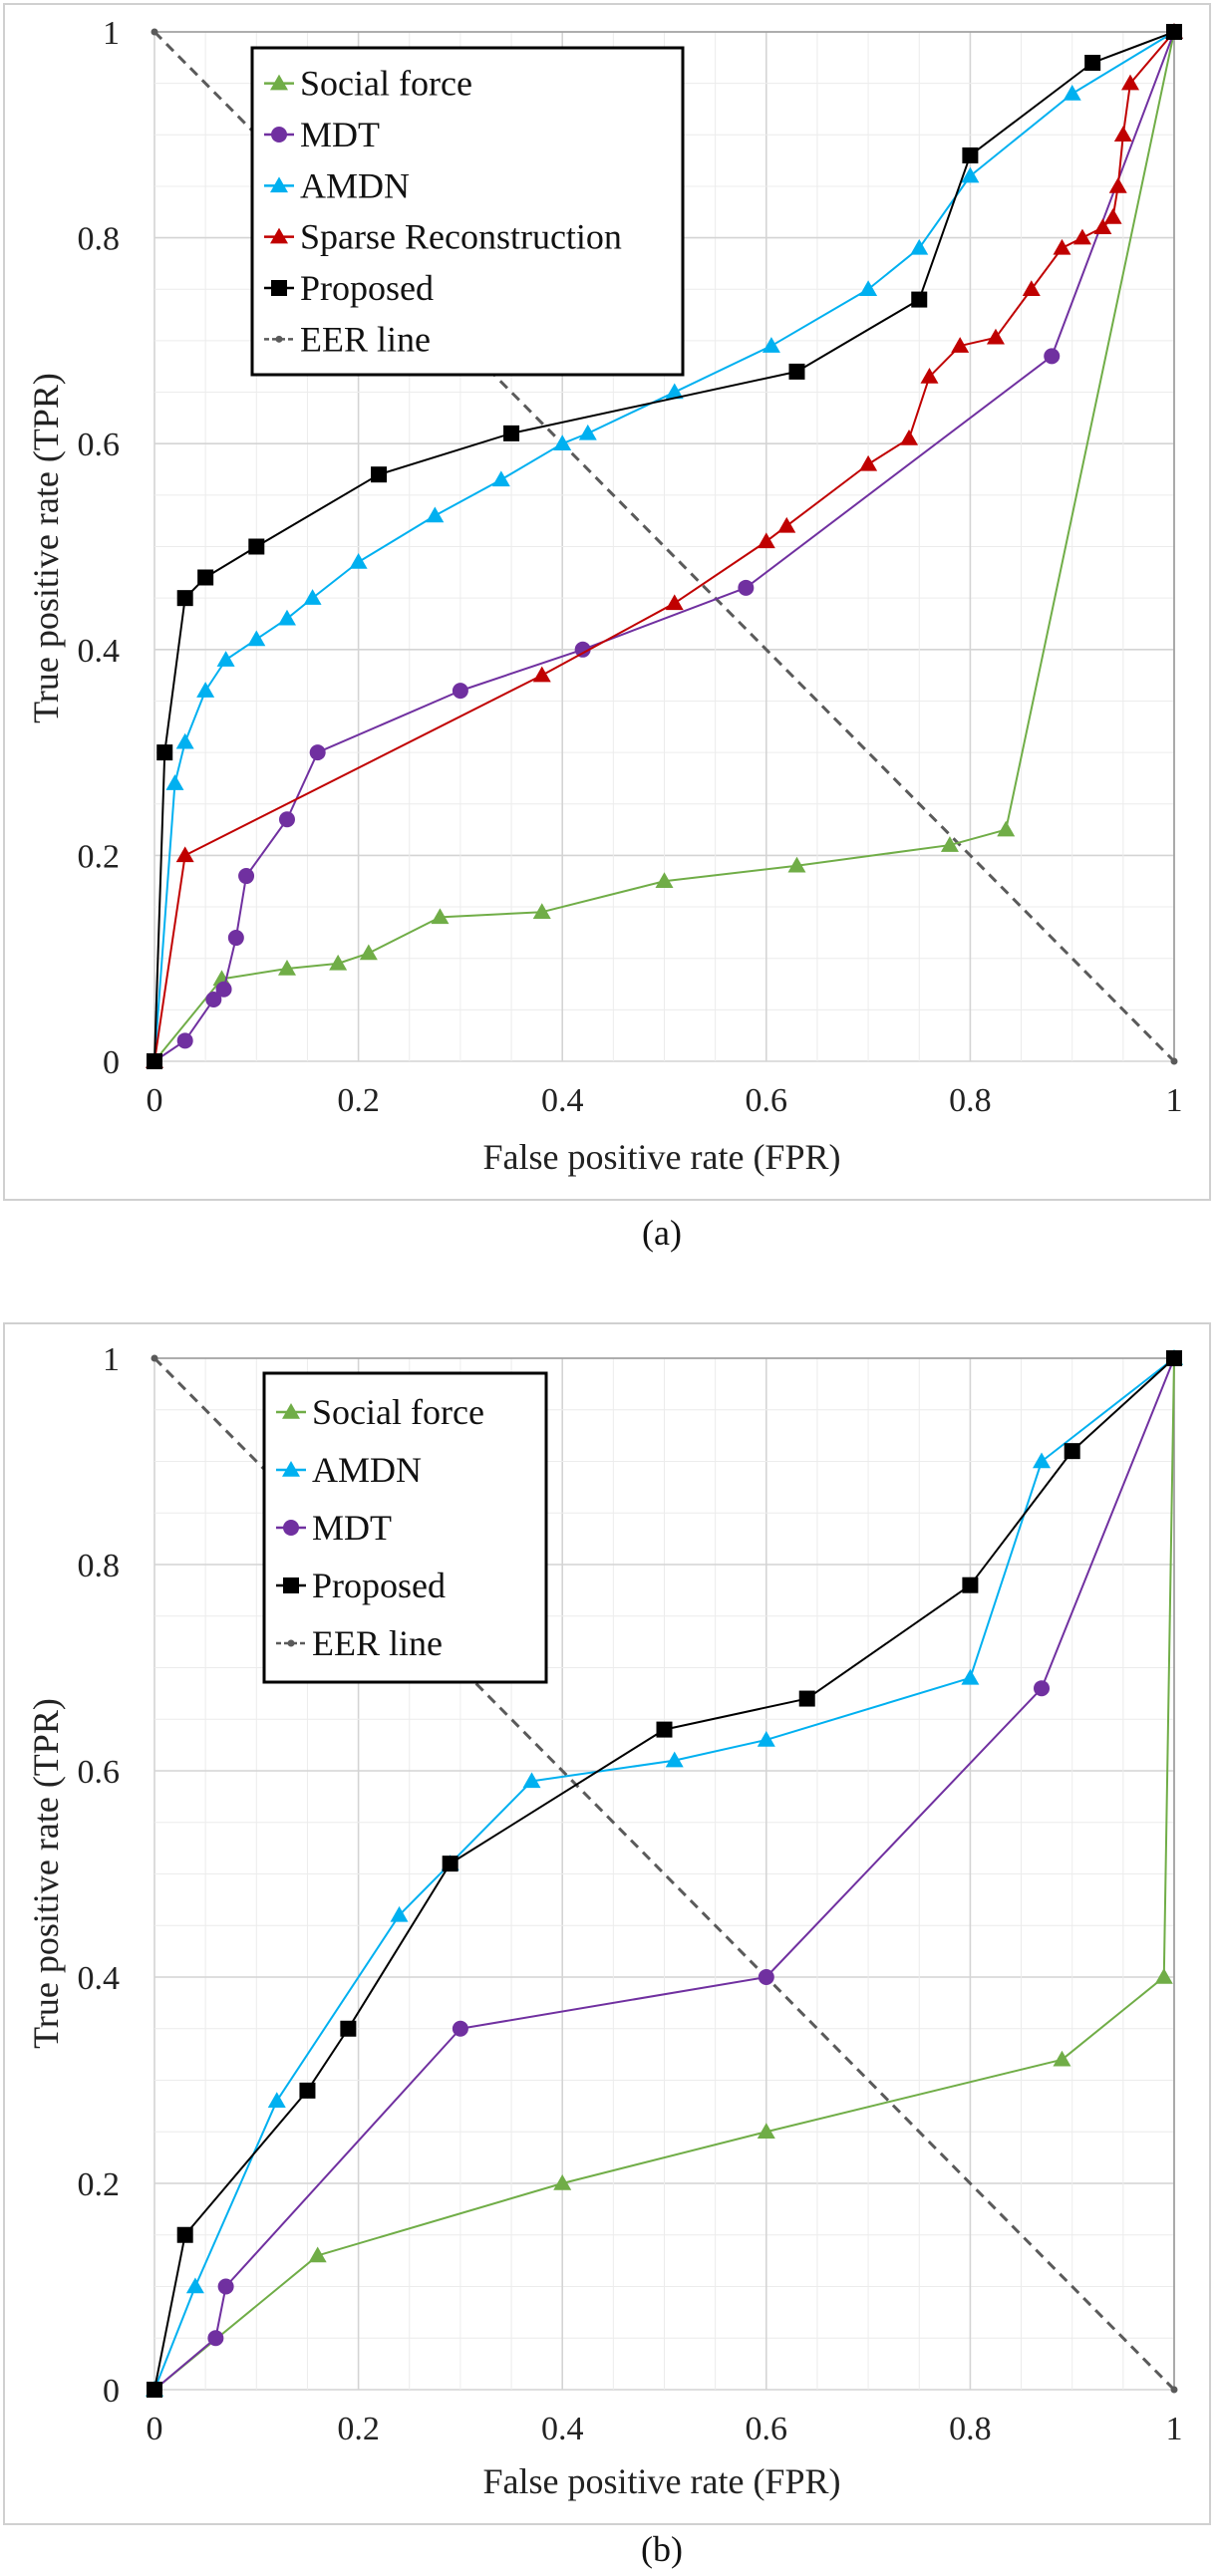  What do you see at coordinates (291, 1469) in the screenshot?
I see `legend-marker-amdn` at bounding box center [291, 1469].